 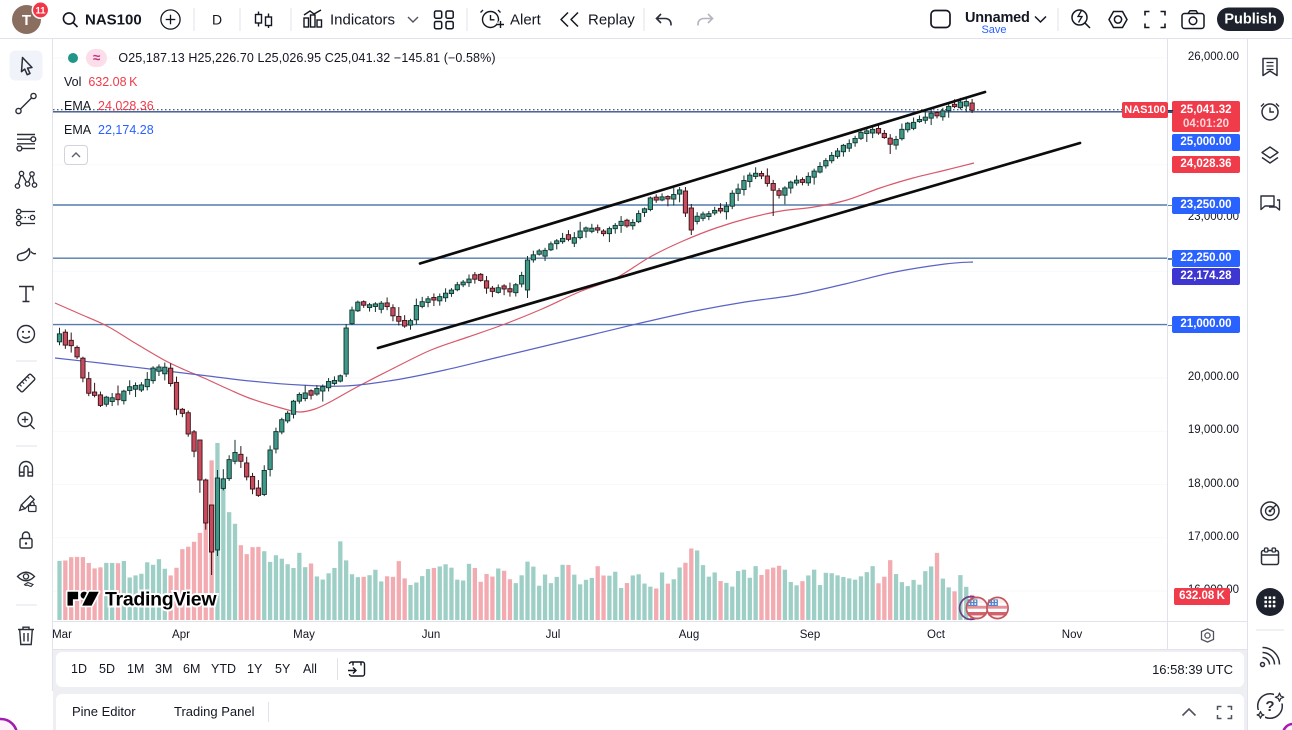 What do you see at coordinates (26, 20) in the screenshot?
I see `svg-text: T` at bounding box center [26, 20].